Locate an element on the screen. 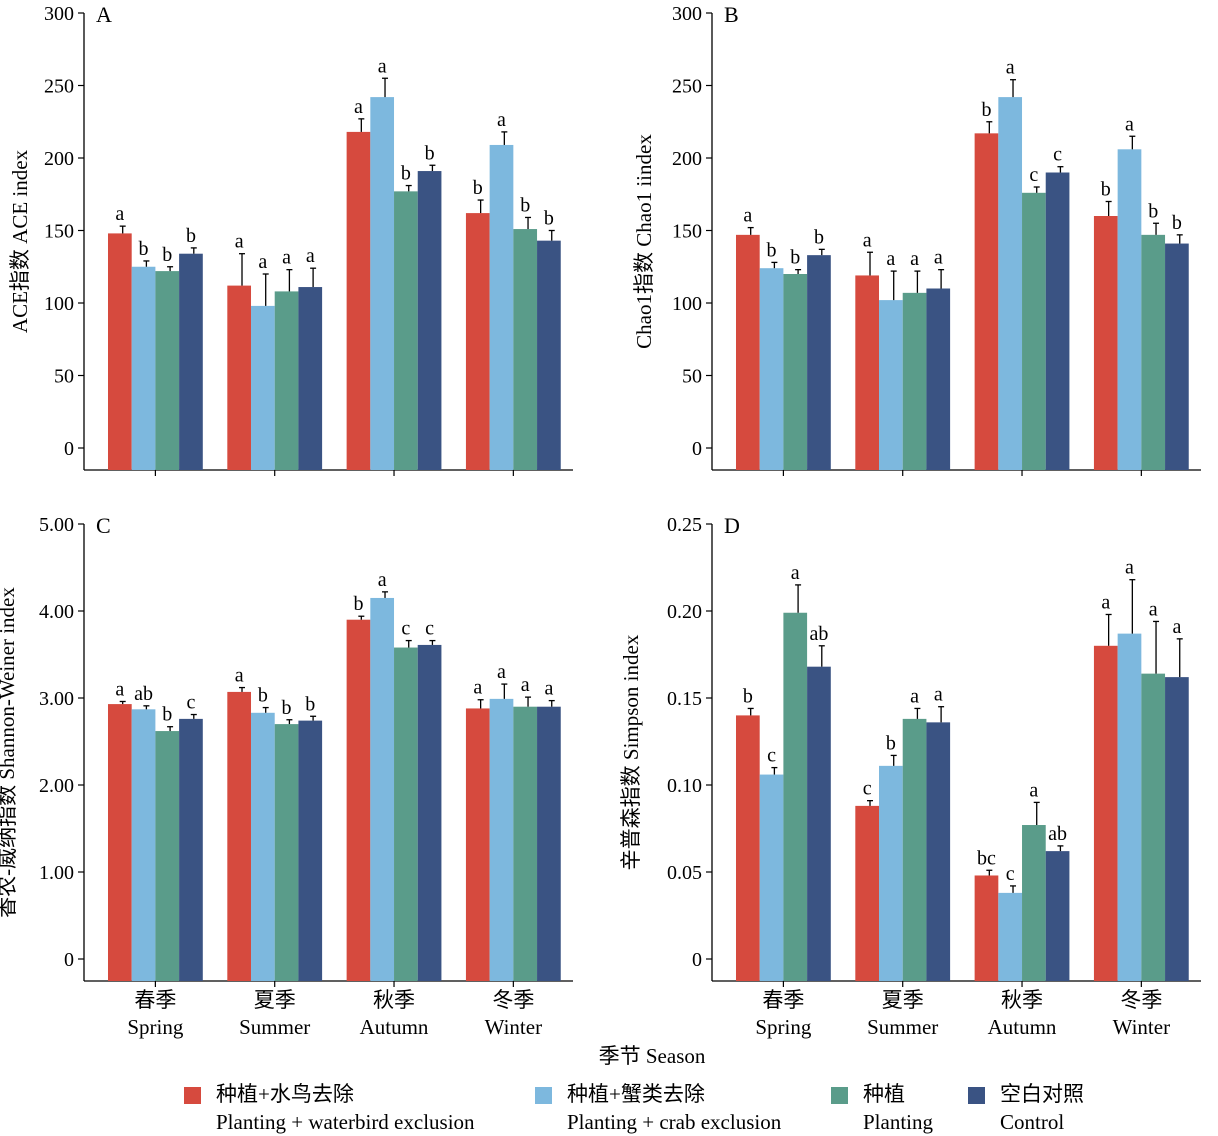 The height and width of the screenshot is (1136, 1218). legend-label-en: Planting + waterbird exclusion is located at coordinates (345, 1122).